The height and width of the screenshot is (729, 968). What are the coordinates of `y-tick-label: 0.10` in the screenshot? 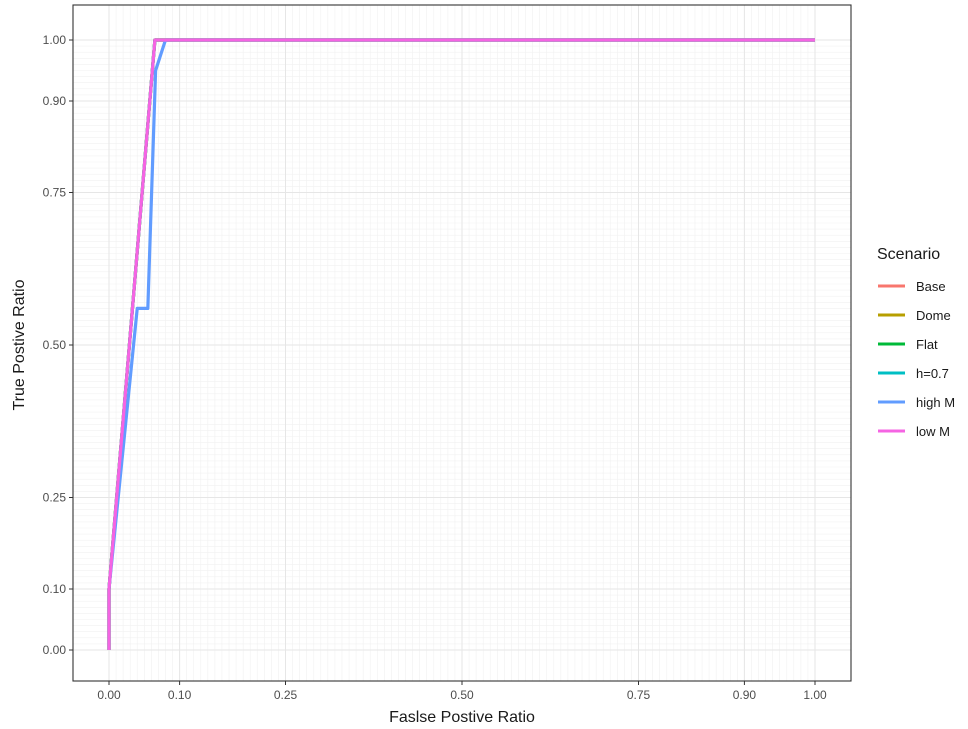 It's located at (55, 589).